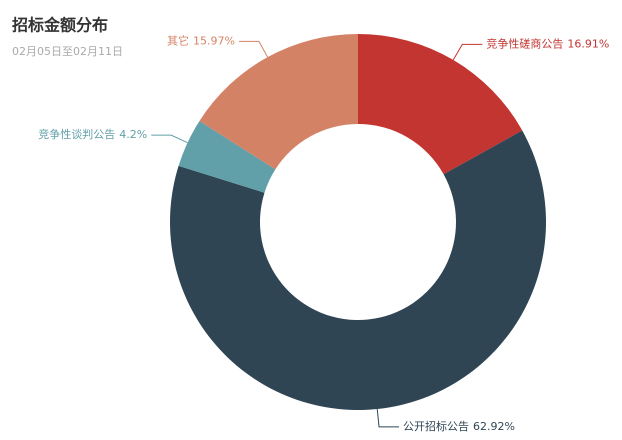  I want to click on slice-value: 62.92%, so click(494, 426).